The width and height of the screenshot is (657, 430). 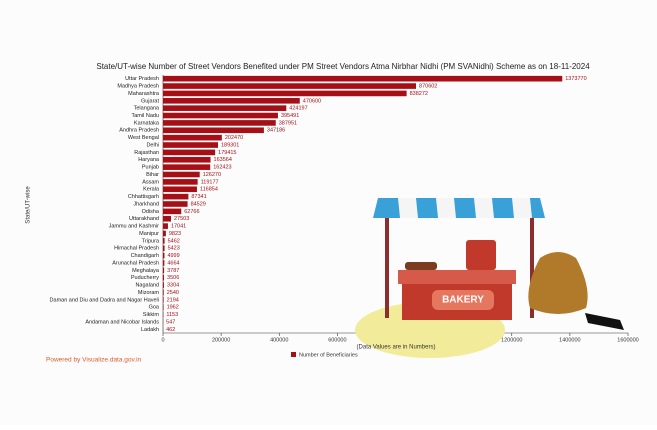 What do you see at coordinates (627, 340) in the screenshot?
I see `x-tick-label: 1600000` at bounding box center [627, 340].